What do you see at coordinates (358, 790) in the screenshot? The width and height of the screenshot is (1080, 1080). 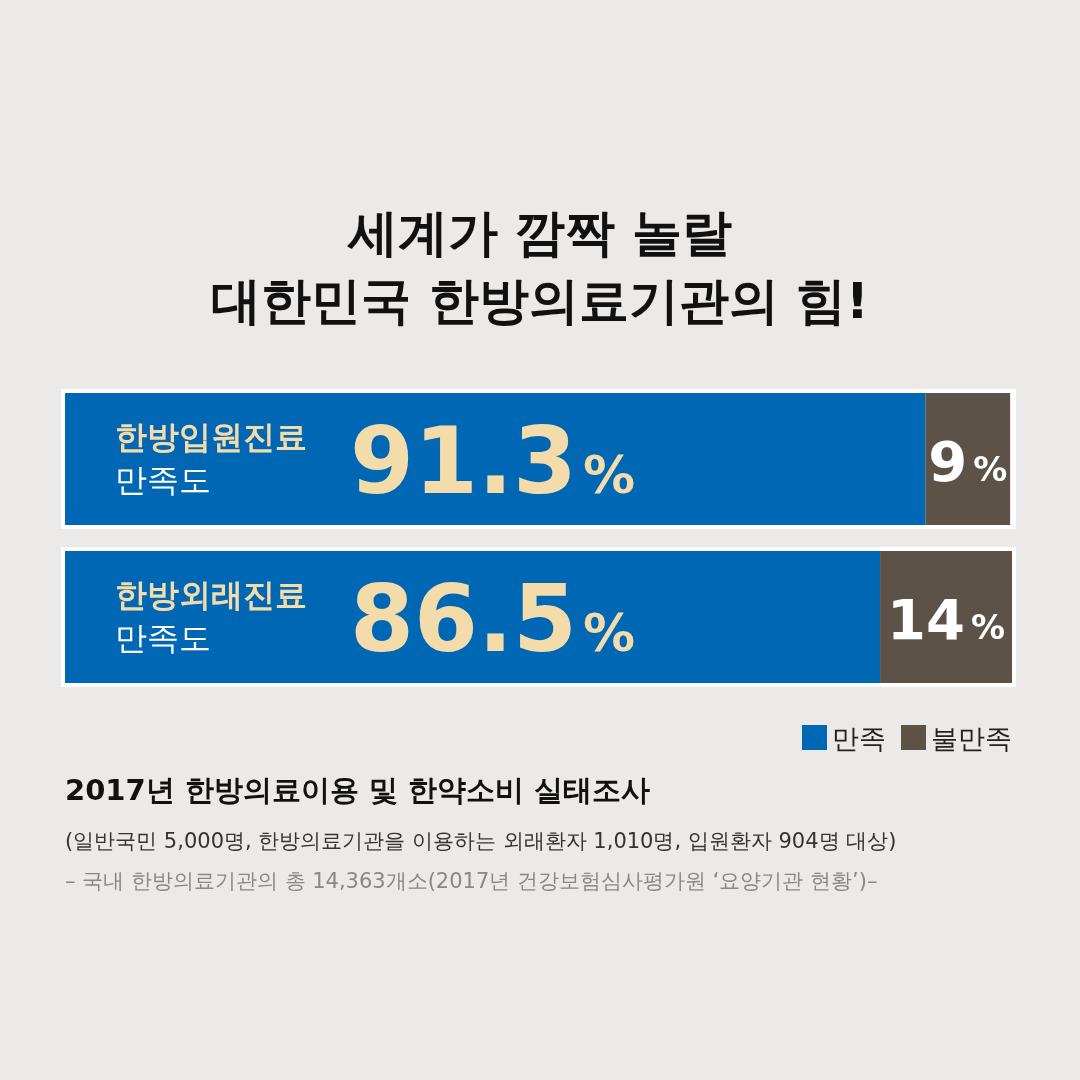 I see `text: 2017년 한방의료이용 및 한약소비 실태조사` at bounding box center [358, 790].